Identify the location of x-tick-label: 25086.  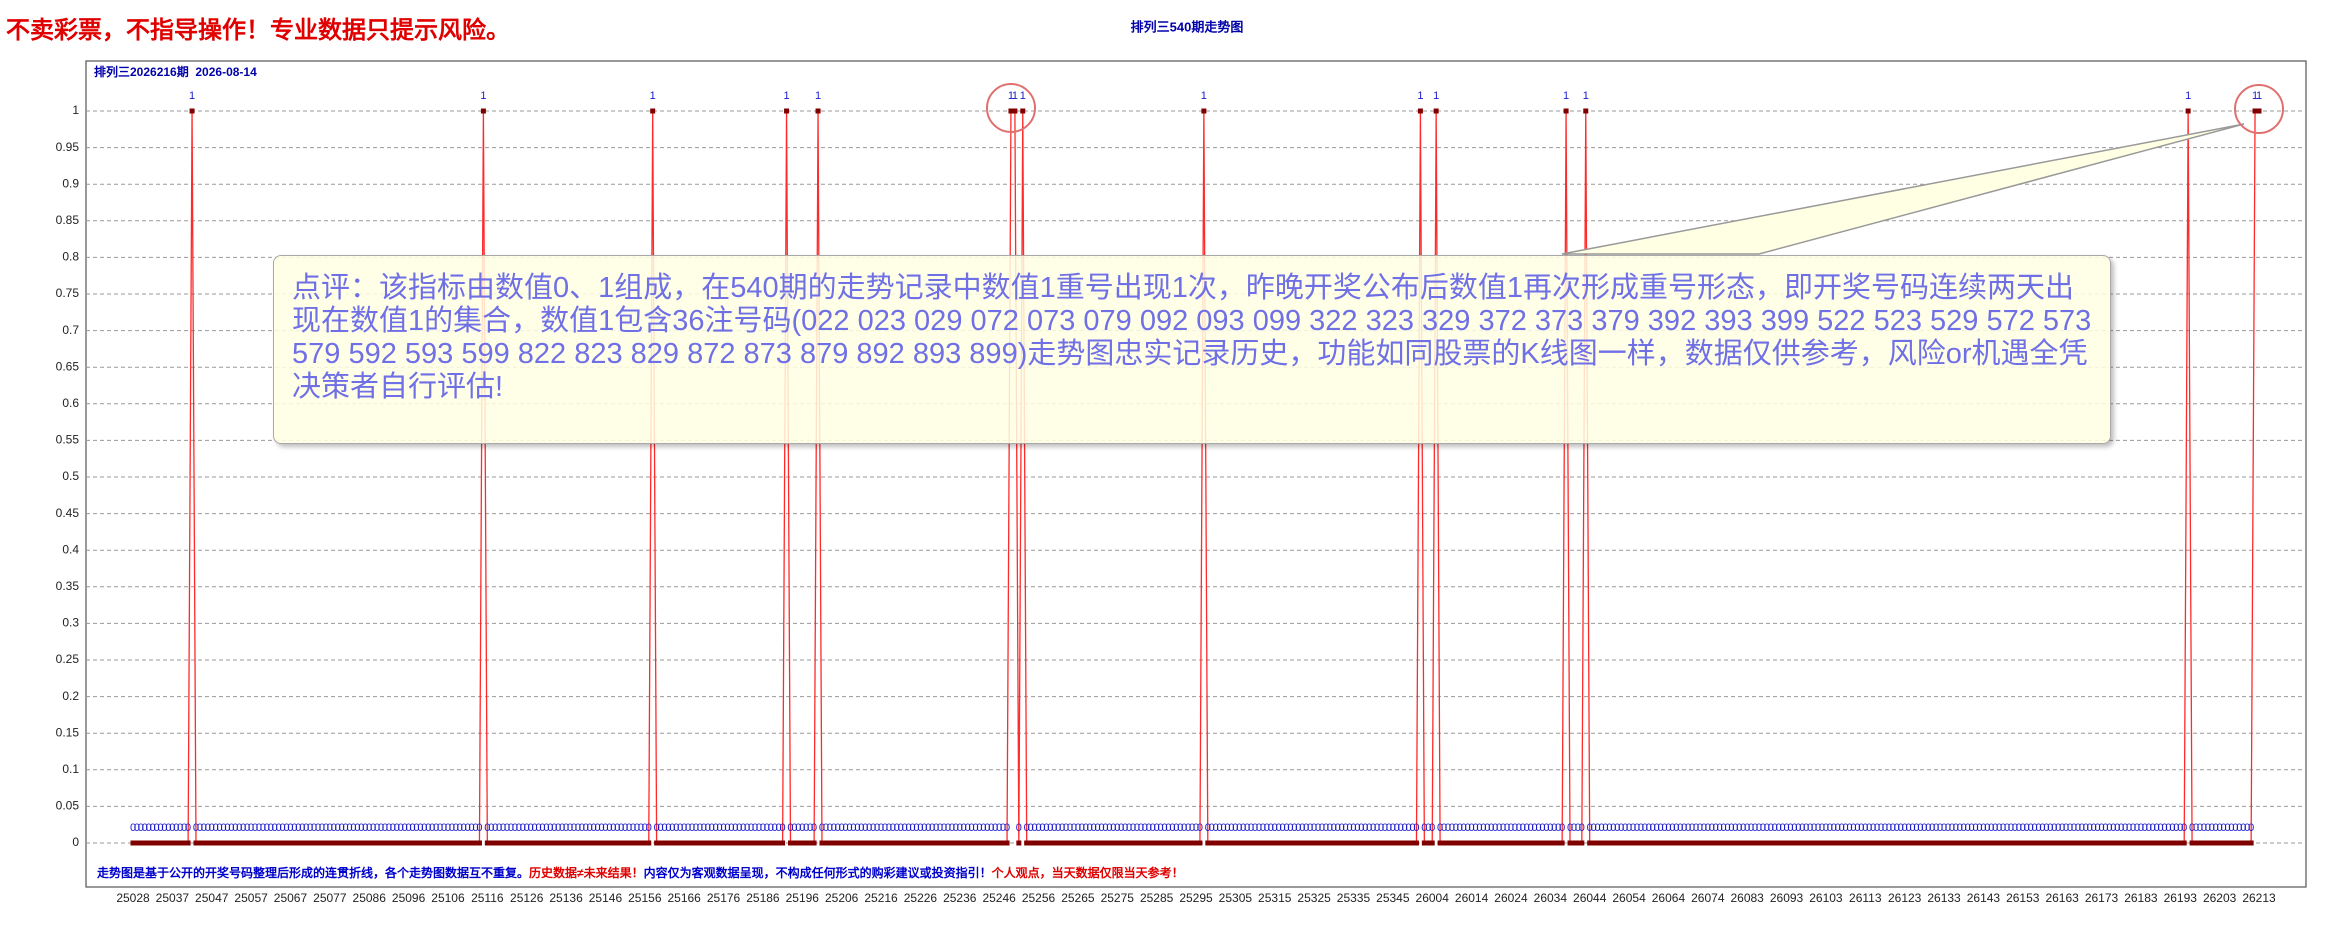
(370, 898).